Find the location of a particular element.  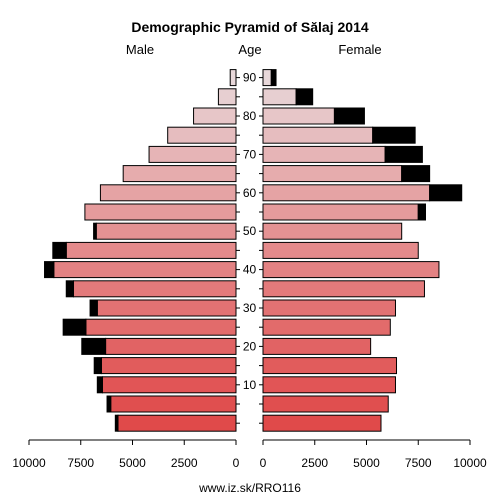

male-x-tick-label: 7500 is located at coordinates (80, 463).